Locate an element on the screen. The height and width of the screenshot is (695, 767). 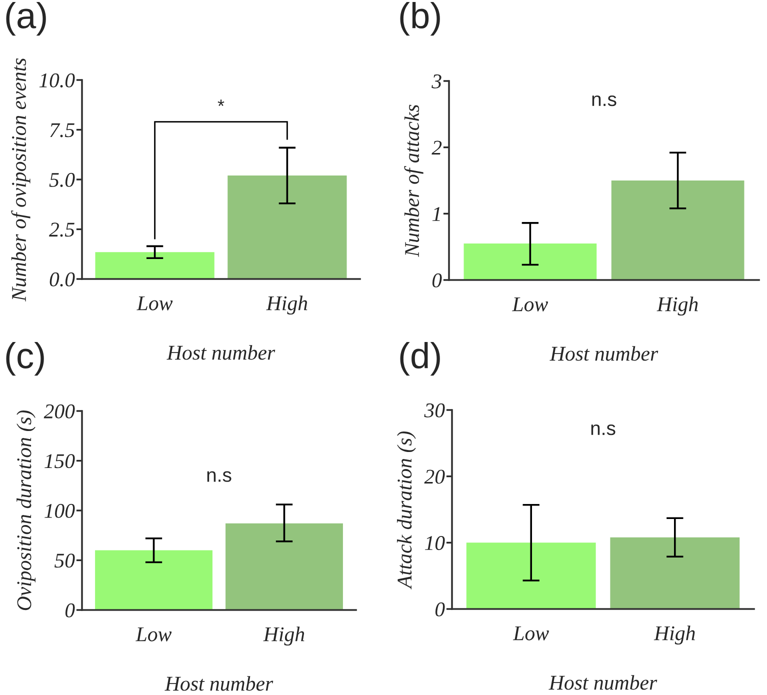
y-tick-label: 0.0 is located at coordinates (62, 279).